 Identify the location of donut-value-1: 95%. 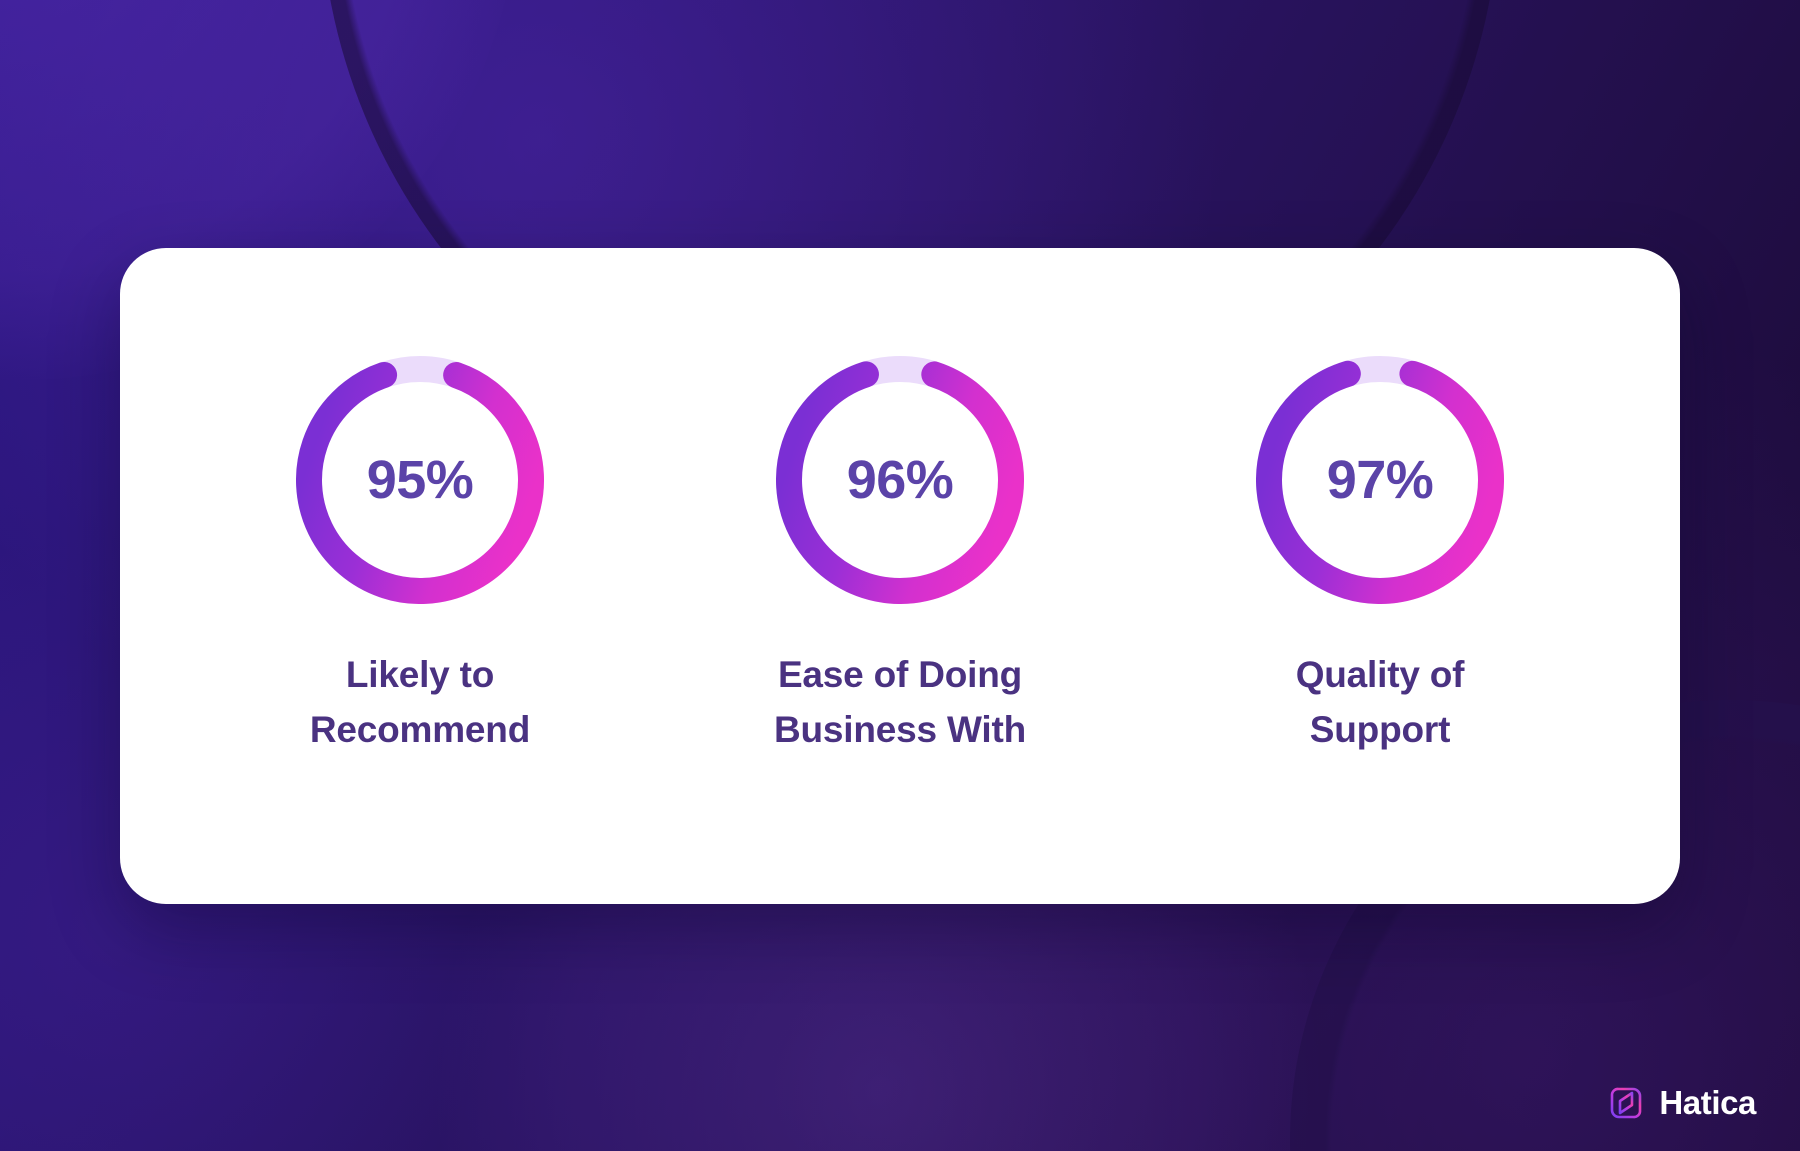
(420, 480).